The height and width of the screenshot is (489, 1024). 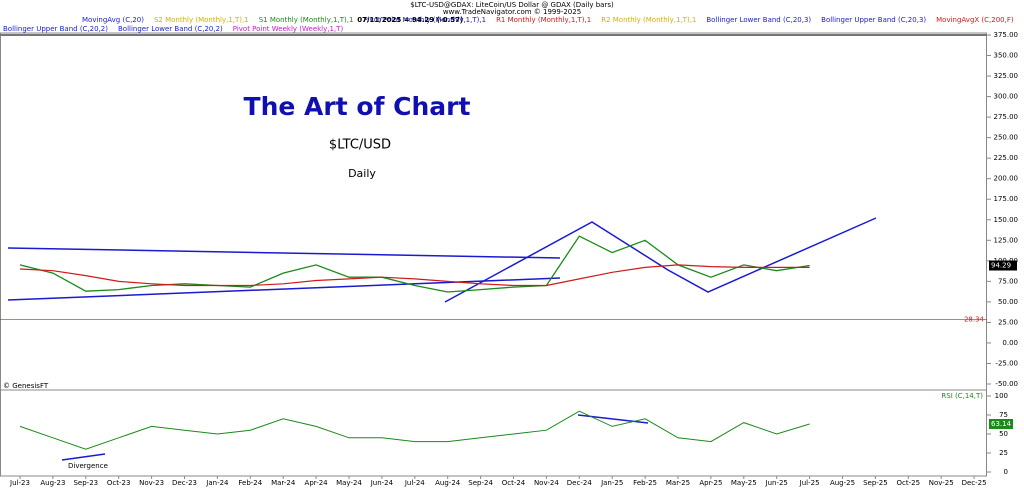 I want to click on x-tick-label: Jul-25, so click(x=809, y=483).